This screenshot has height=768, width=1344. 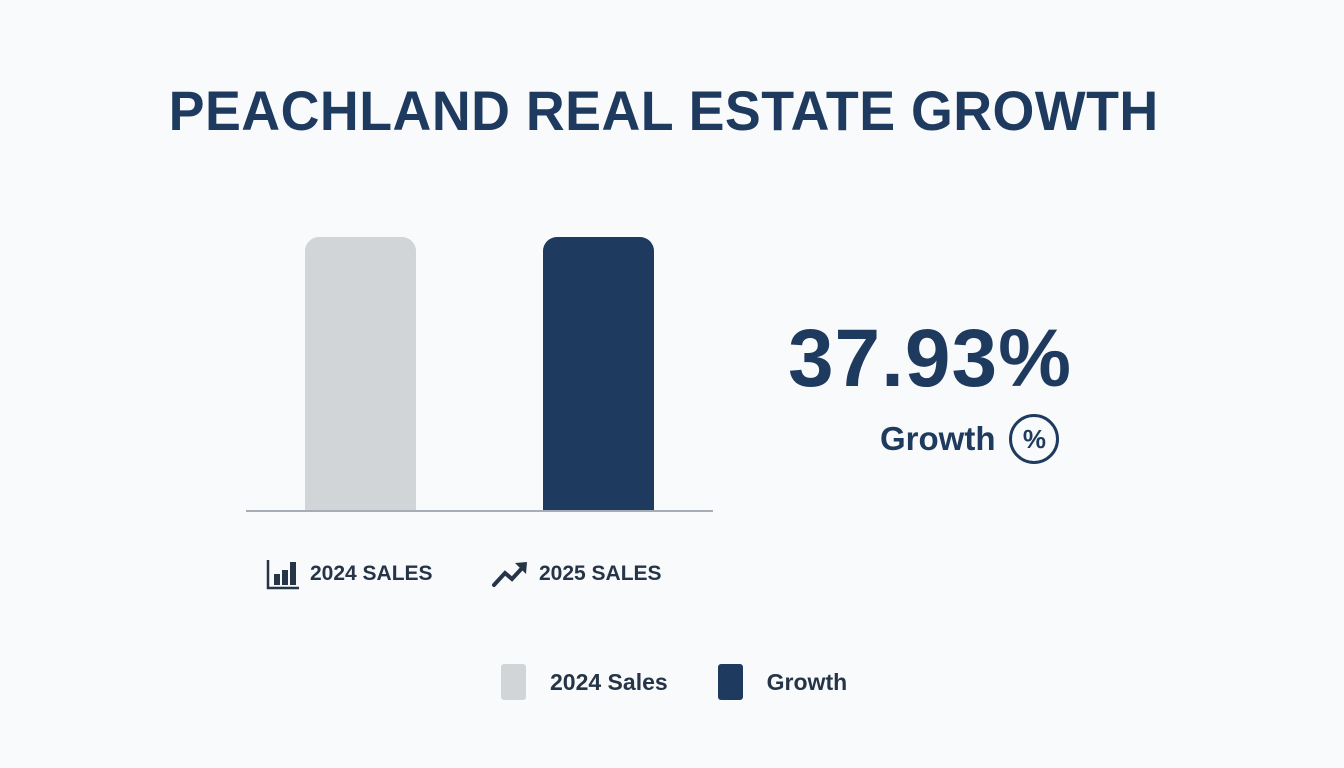 I want to click on chart-legend: 2024 Sales Growth, so click(x=674, y=682).